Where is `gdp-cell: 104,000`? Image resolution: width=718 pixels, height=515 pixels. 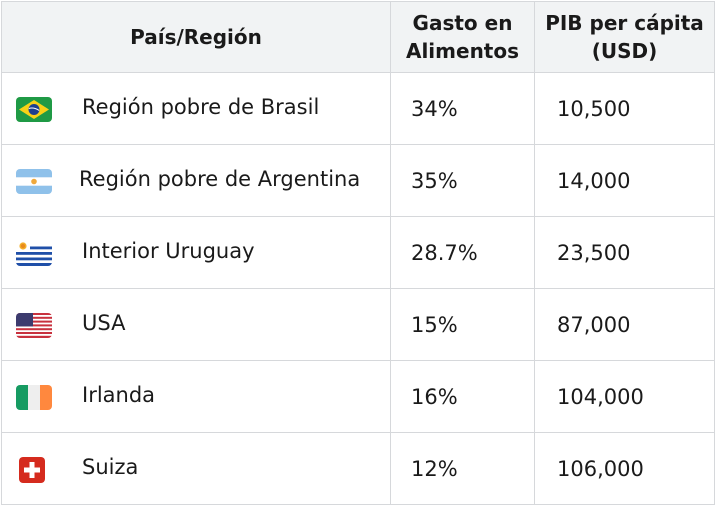
gdp-cell: 104,000 is located at coordinates (624, 396).